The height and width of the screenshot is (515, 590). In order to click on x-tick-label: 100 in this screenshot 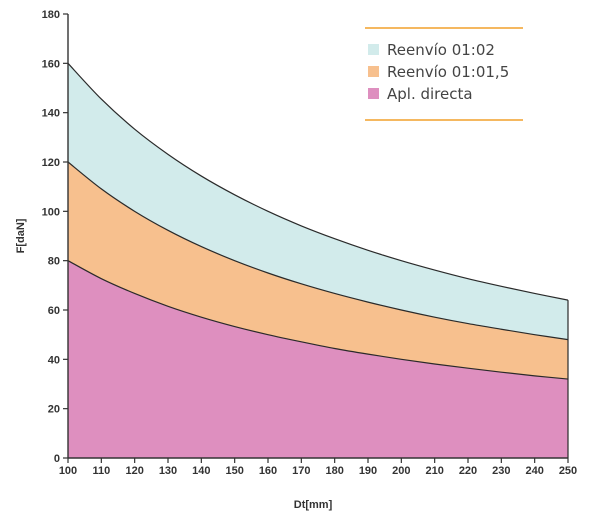, I will do `click(68, 471)`.